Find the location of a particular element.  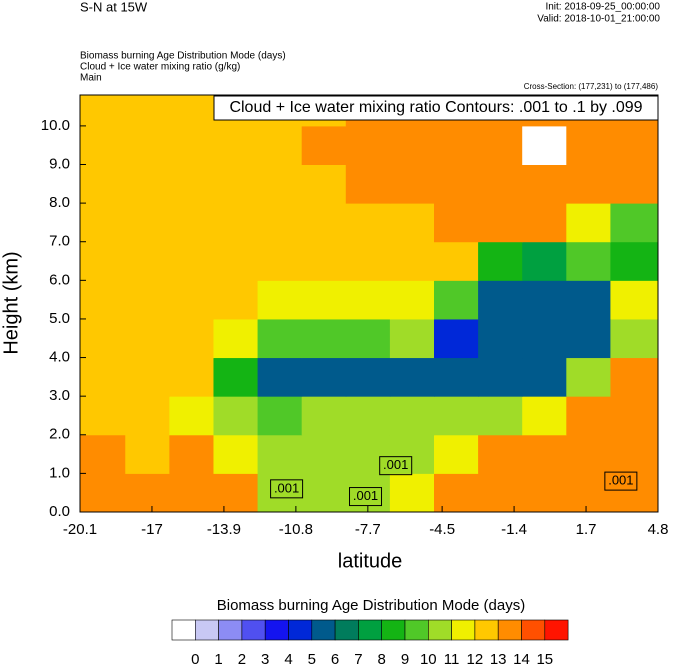

colorbar-label: 11 is located at coordinates (452, 659).